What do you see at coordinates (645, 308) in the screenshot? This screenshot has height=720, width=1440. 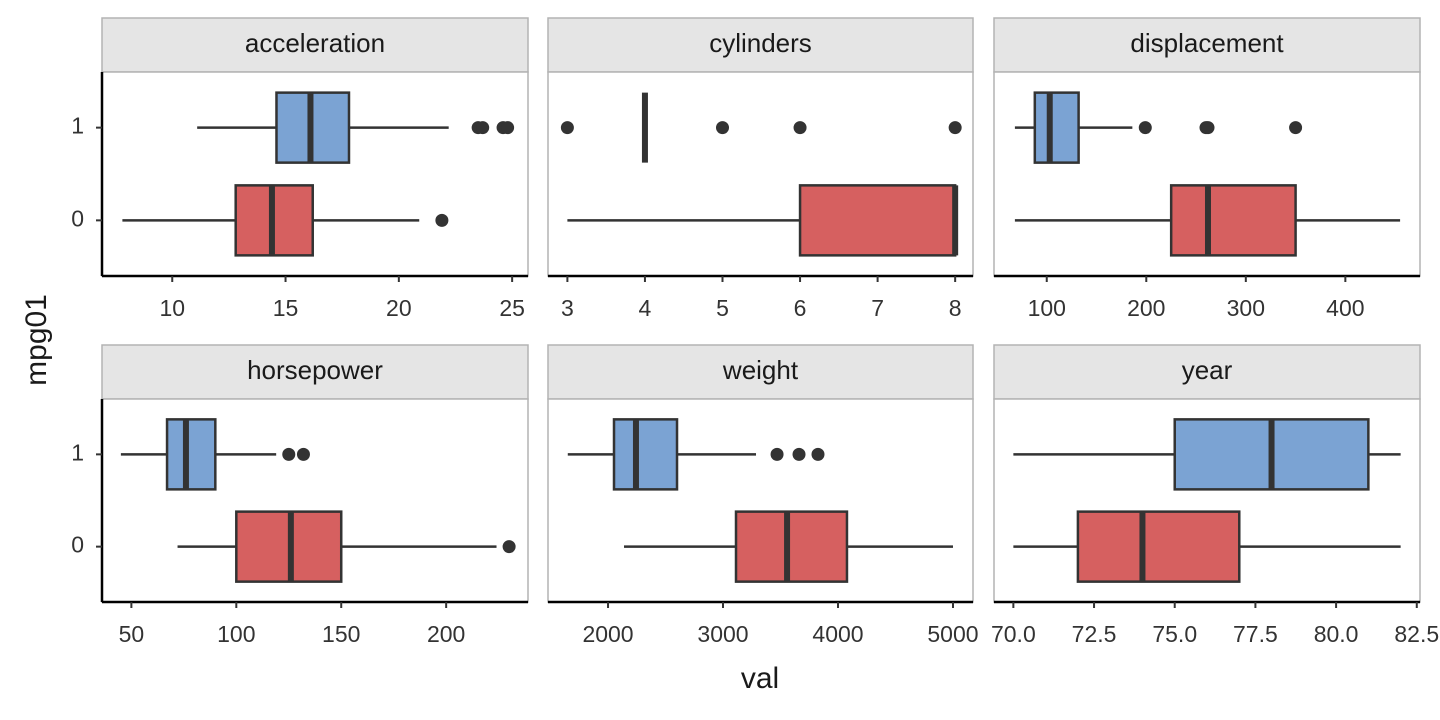 I see `x-tick-label: 4` at bounding box center [645, 308].